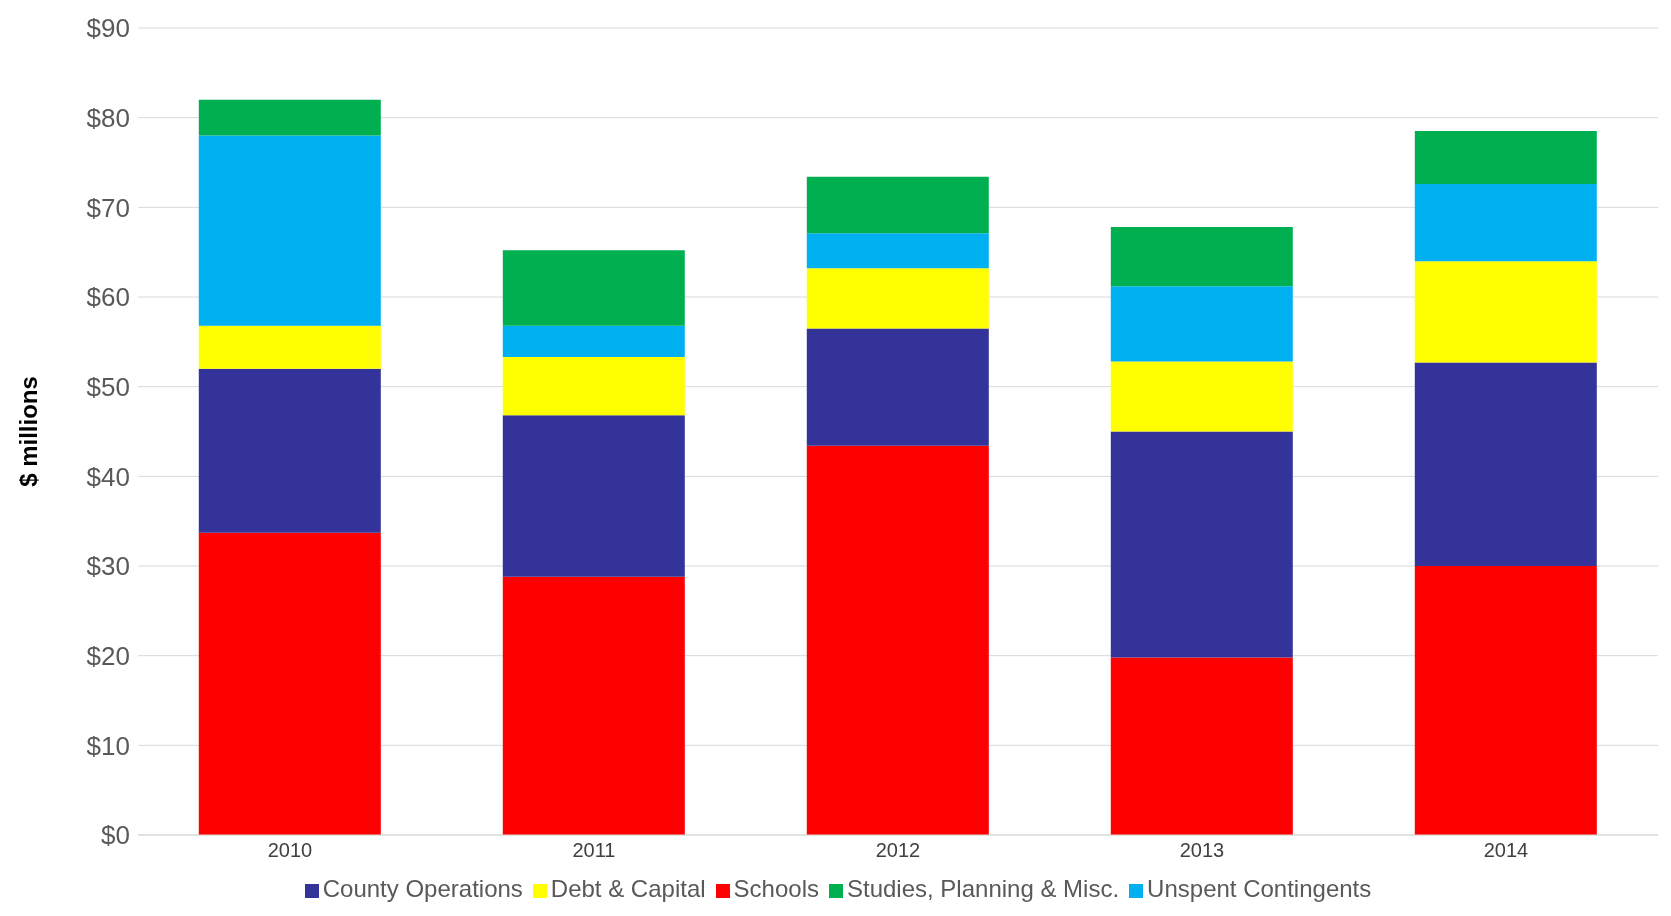 This screenshot has width=1671, height=916. I want to click on x-tick-label: 2014, so click(1506, 850).